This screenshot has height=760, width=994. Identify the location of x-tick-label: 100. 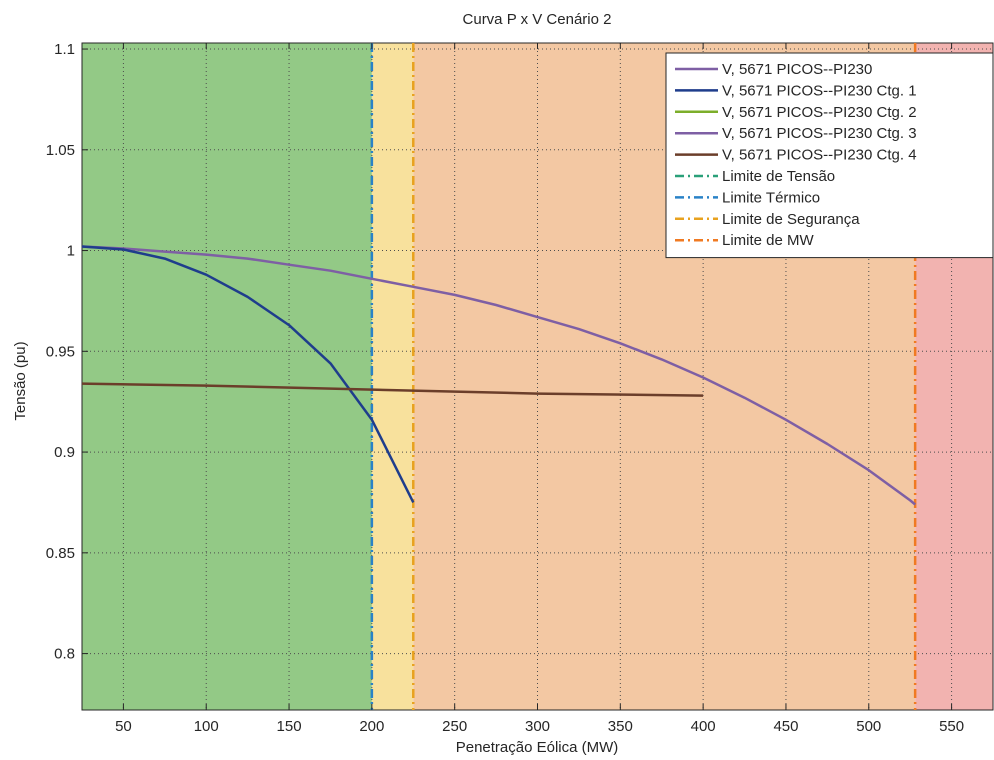
(206, 726).